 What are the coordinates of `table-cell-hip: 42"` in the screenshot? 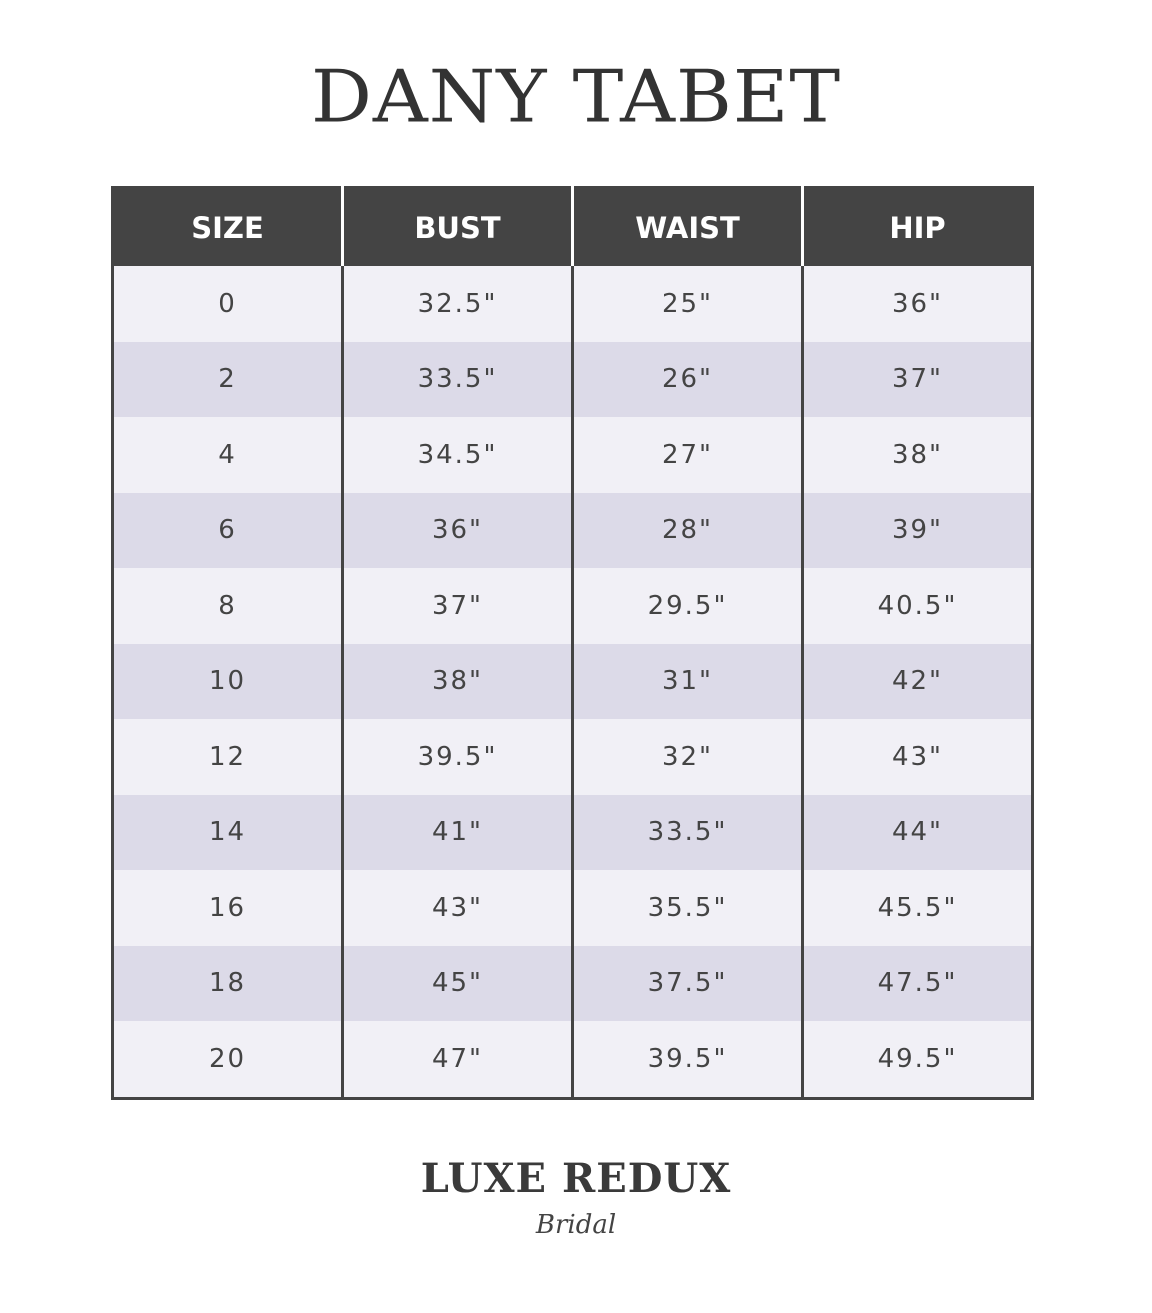 It's located at (917, 681).